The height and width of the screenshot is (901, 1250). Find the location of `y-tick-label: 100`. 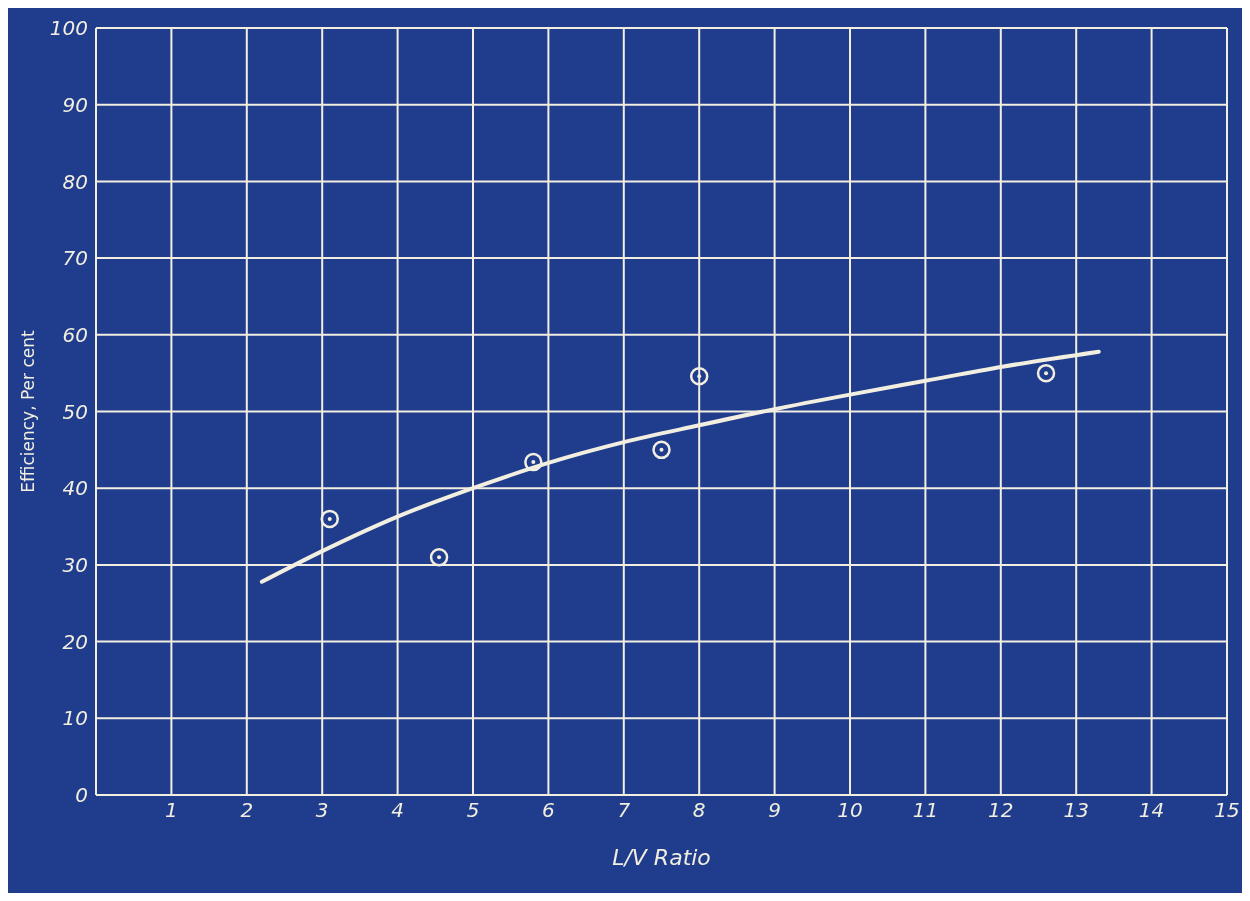

y-tick-label: 100 is located at coordinates (68, 28).